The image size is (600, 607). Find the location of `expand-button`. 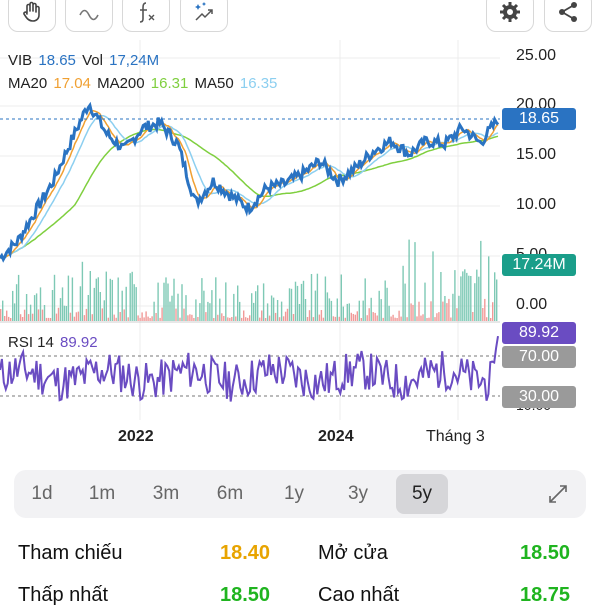

expand-button is located at coordinates (558, 494).